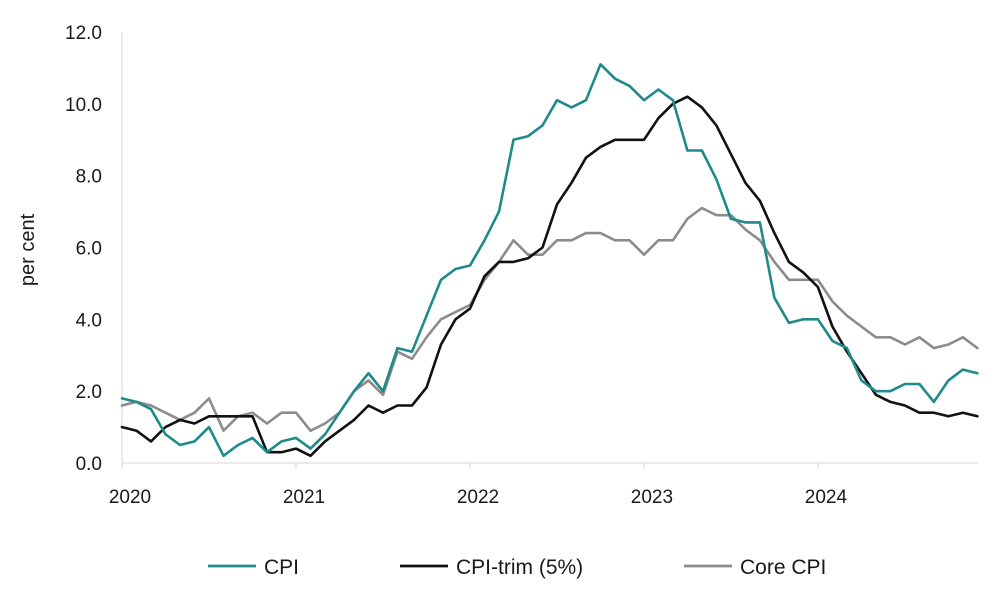 The image size is (1001, 595). Describe the element at coordinates (89, 320) in the screenshot. I see `y-tick-label: 4.0` at that location.